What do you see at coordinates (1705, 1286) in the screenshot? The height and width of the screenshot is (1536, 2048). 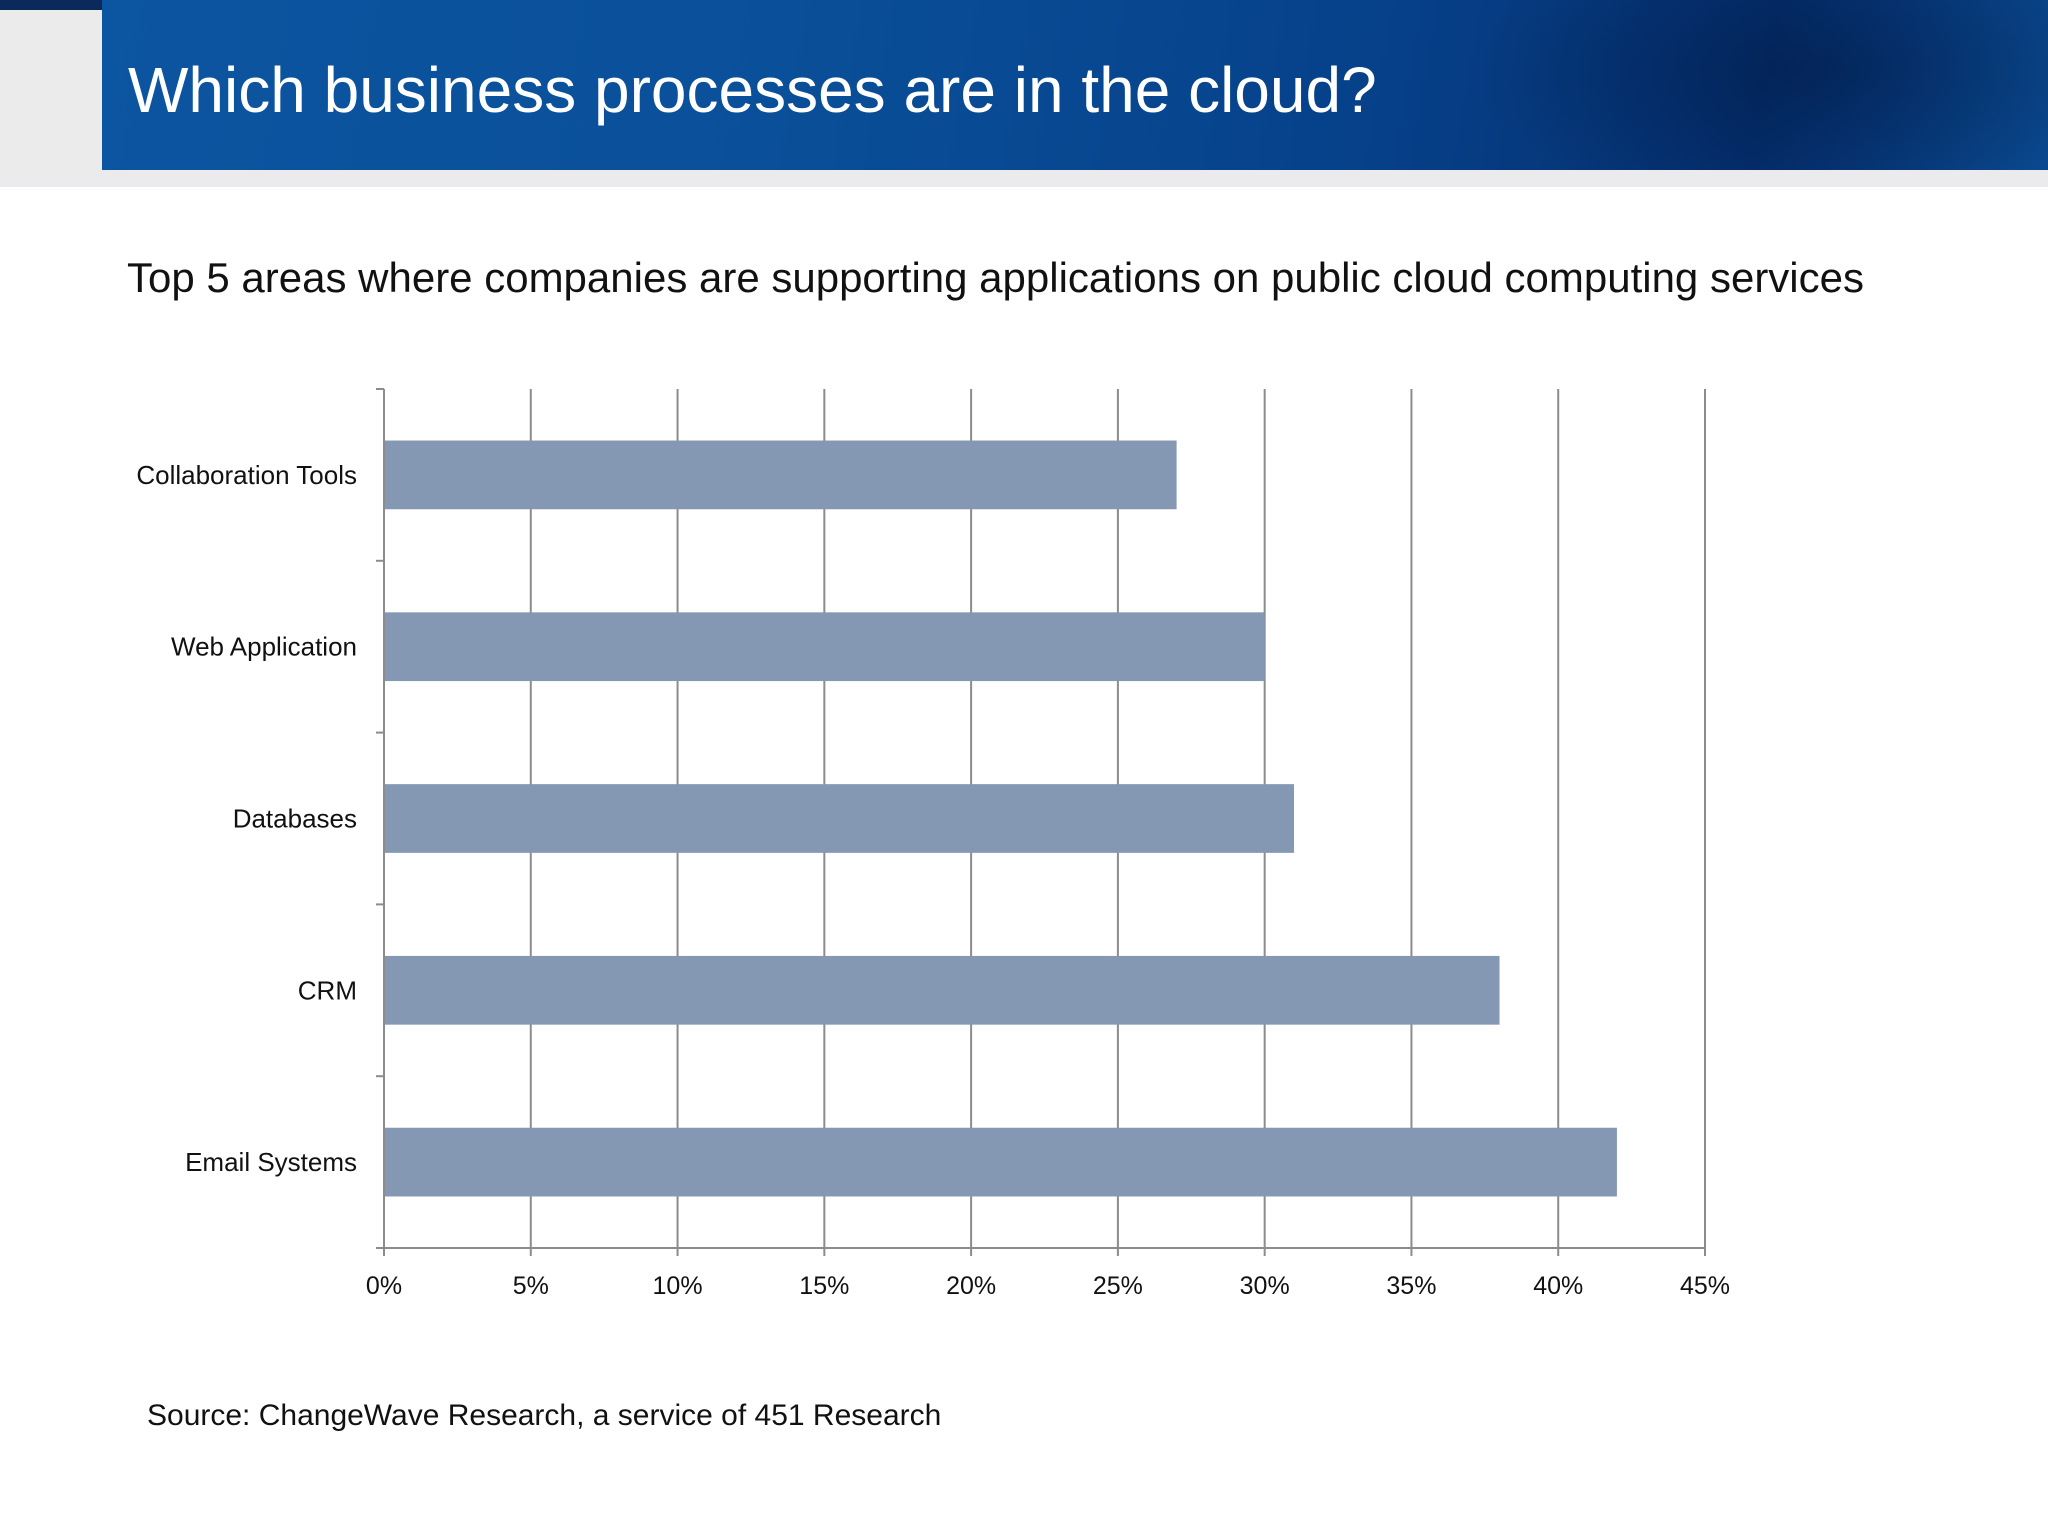 I see `x-tick-label: 45%` at bounding box center [1705, 1286].